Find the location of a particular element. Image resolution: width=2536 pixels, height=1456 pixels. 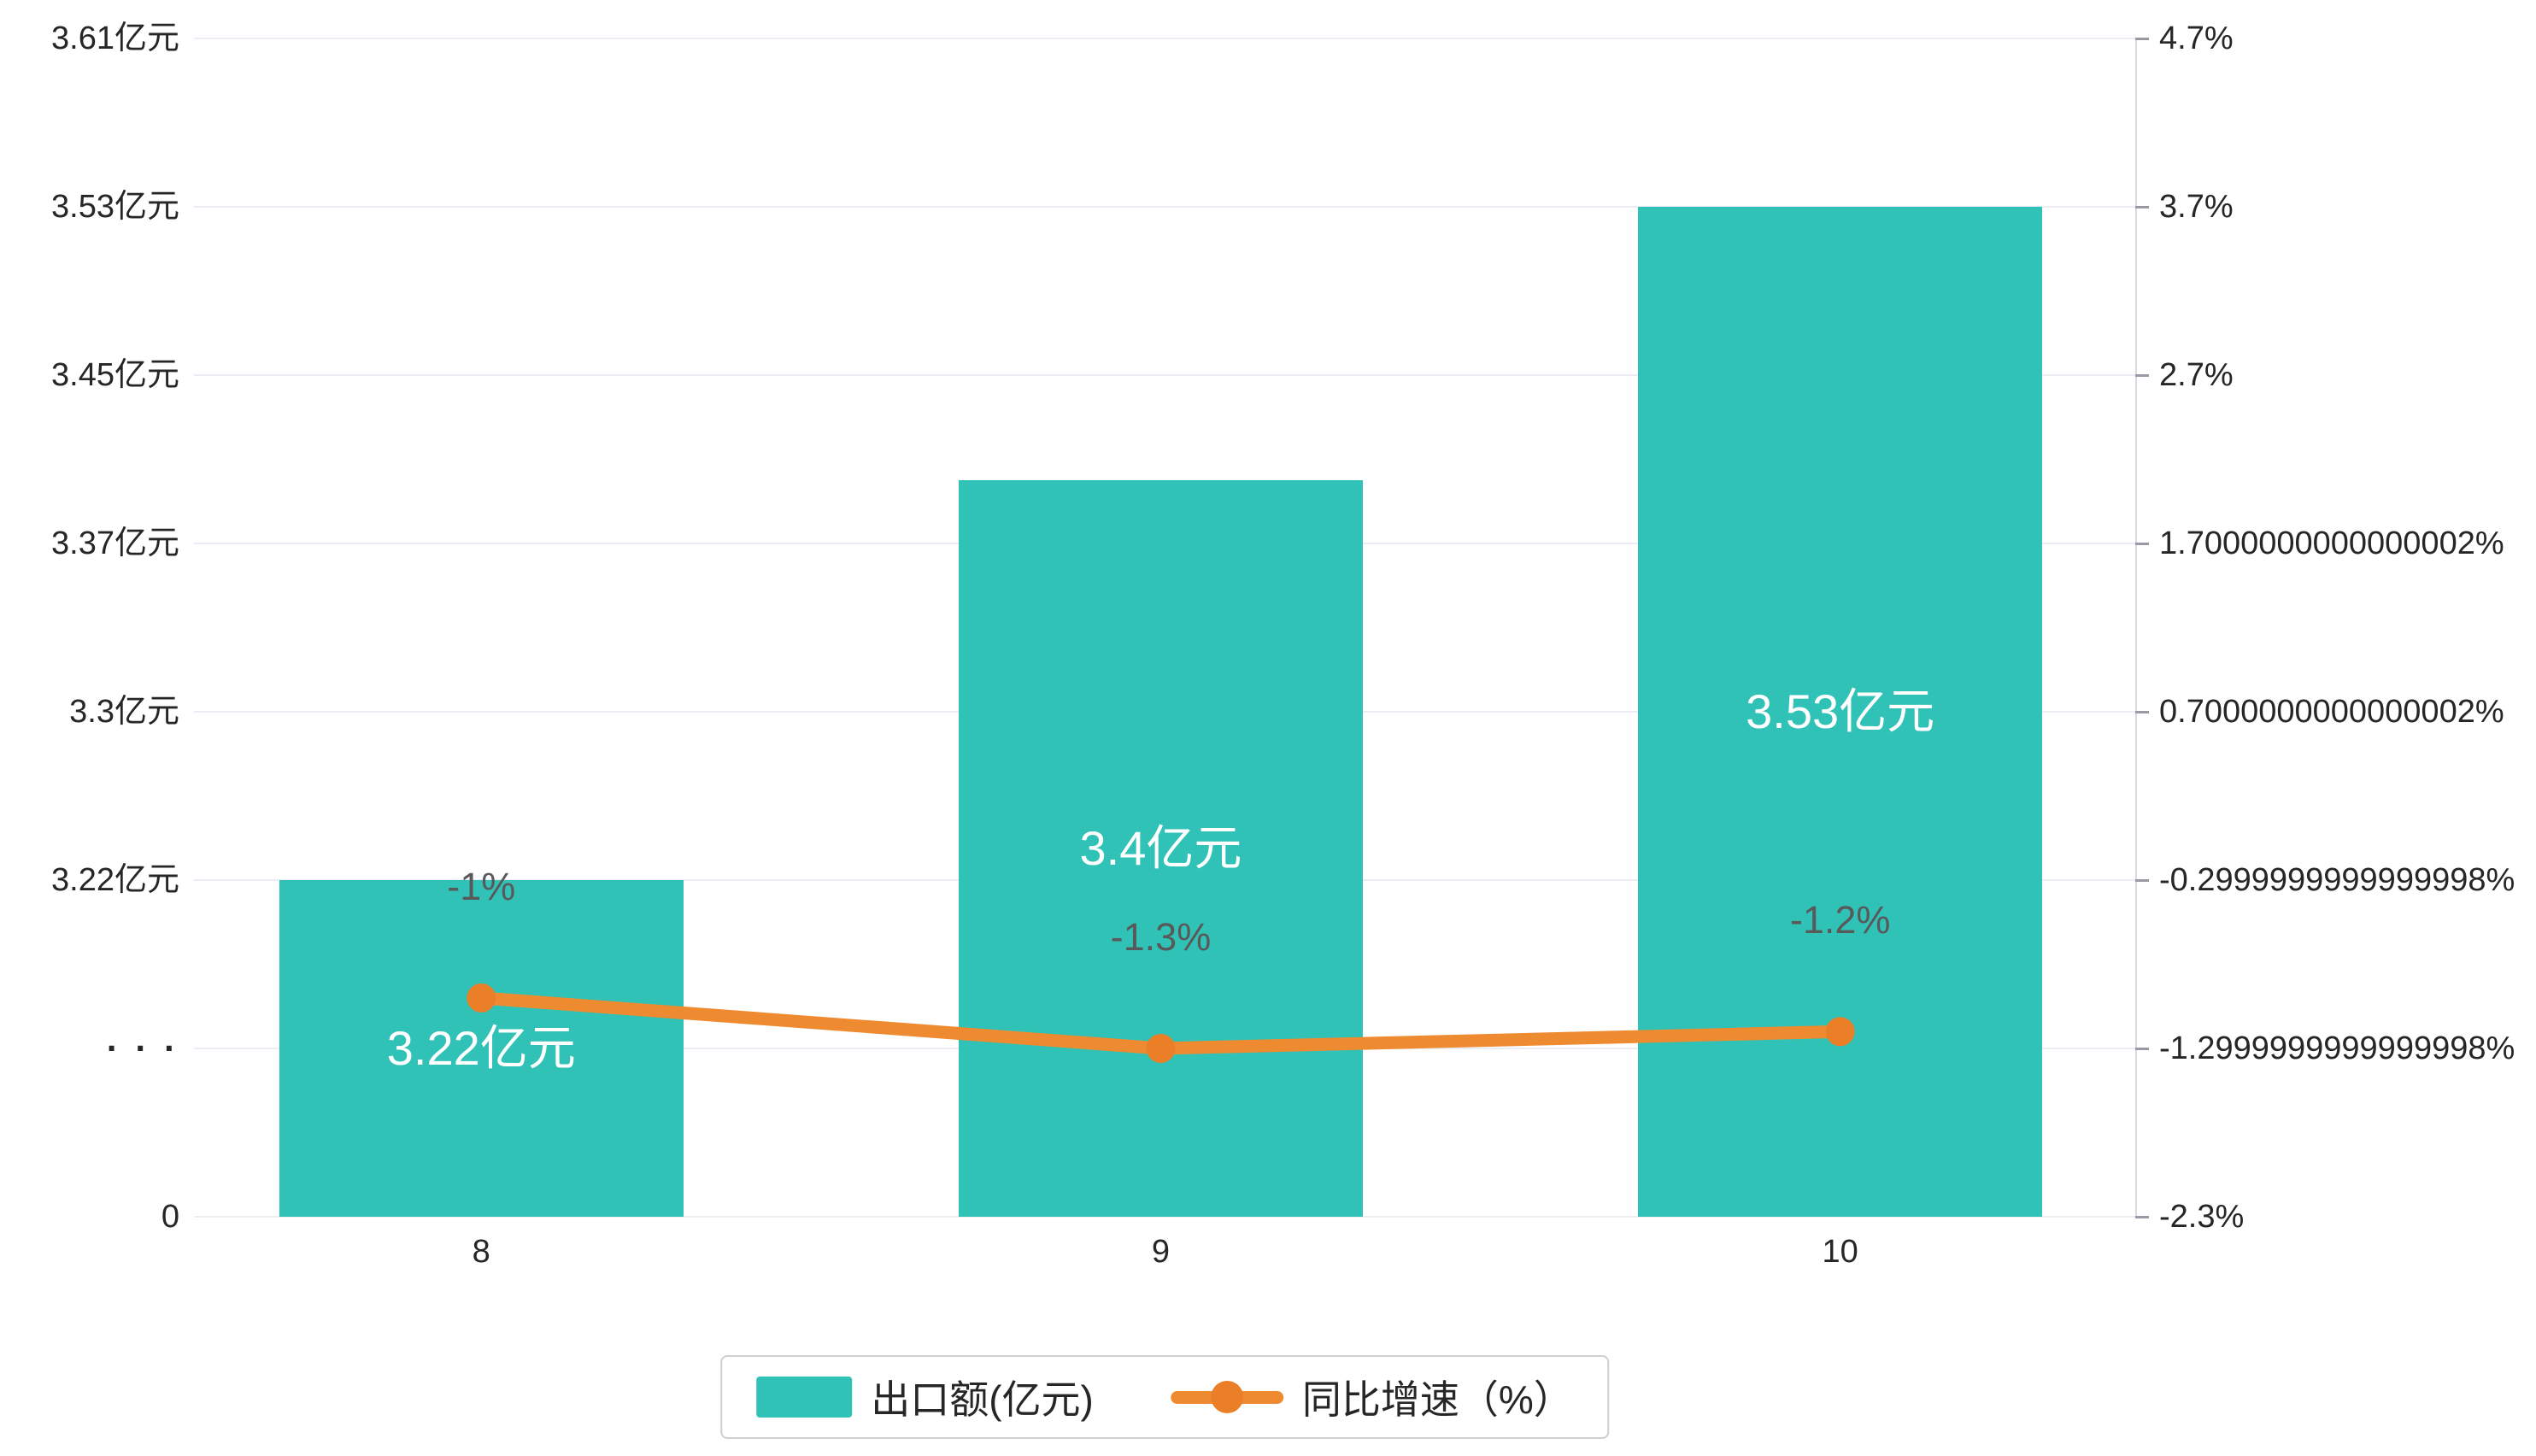

x-axis-tick-label: 9 is located at coordinates (1161, 1252).